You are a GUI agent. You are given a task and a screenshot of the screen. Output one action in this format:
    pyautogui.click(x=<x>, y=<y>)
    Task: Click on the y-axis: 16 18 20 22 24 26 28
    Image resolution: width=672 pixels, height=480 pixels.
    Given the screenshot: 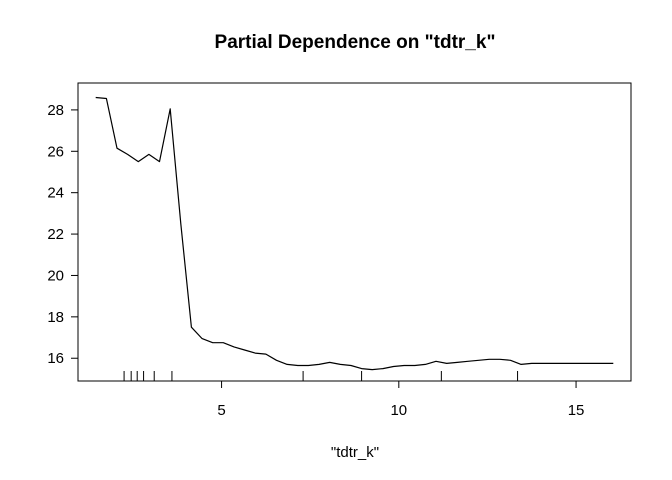 What is the action you would take?
    pyautogui.click(x=62, y=234)
    